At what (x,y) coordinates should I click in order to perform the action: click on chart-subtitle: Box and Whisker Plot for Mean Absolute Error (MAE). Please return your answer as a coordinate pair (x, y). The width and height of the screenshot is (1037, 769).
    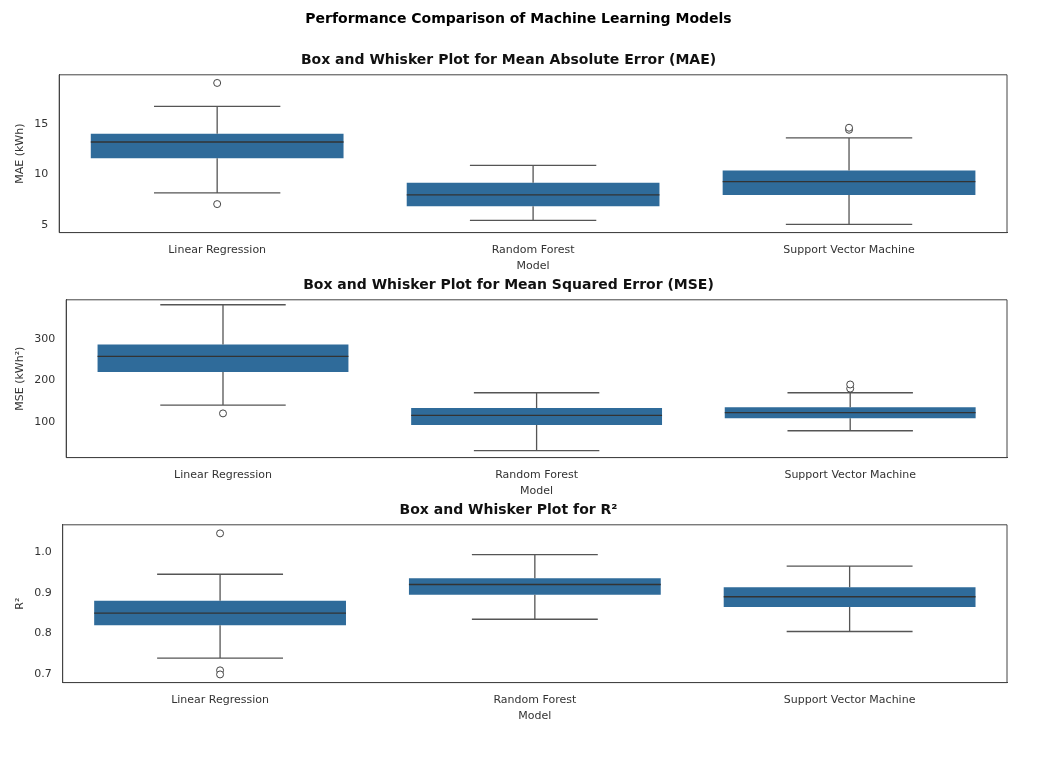
    Looking at the image, I should click on (508, 59).